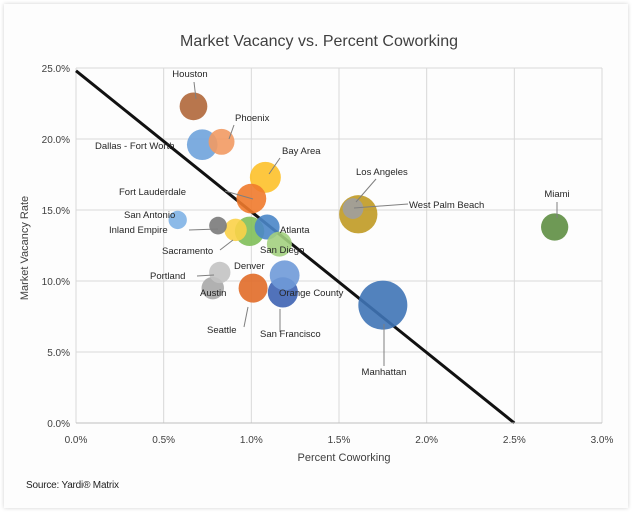  What do you see at coordinates (284, 275) in the screenshot?
I see `bubble-orange-county` at bounding box center [284, 275].